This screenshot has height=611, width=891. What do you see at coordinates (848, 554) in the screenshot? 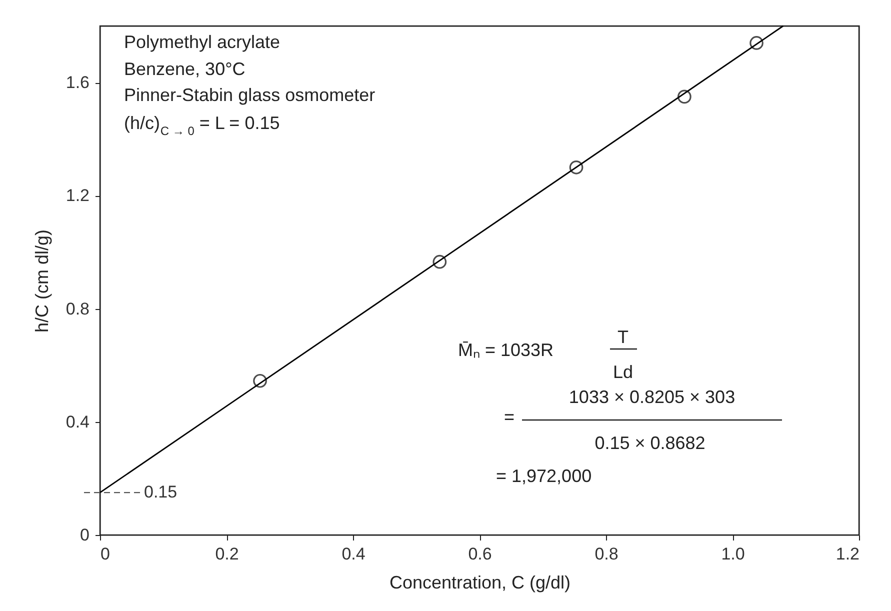
I see `x-tick-label: 1.2` at bounding box center [848, 554].